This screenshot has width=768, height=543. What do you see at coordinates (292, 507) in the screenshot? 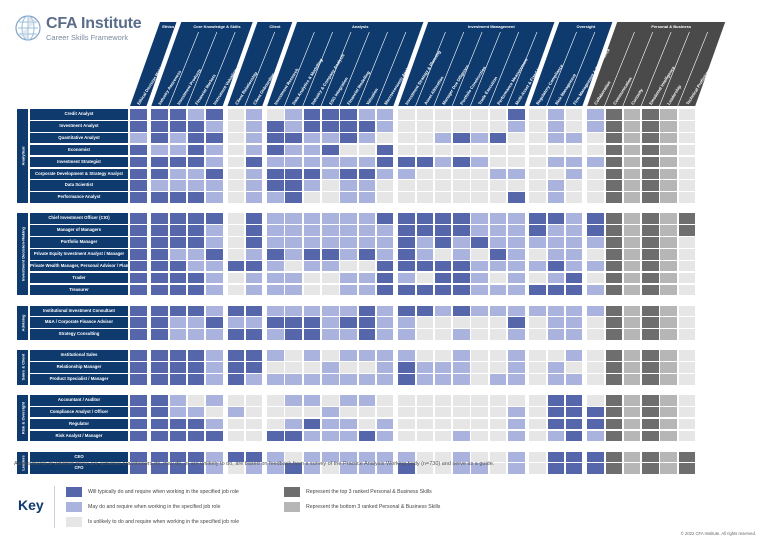
I see `key-swatch-pb-bottom` at bounding box center [292, 507].